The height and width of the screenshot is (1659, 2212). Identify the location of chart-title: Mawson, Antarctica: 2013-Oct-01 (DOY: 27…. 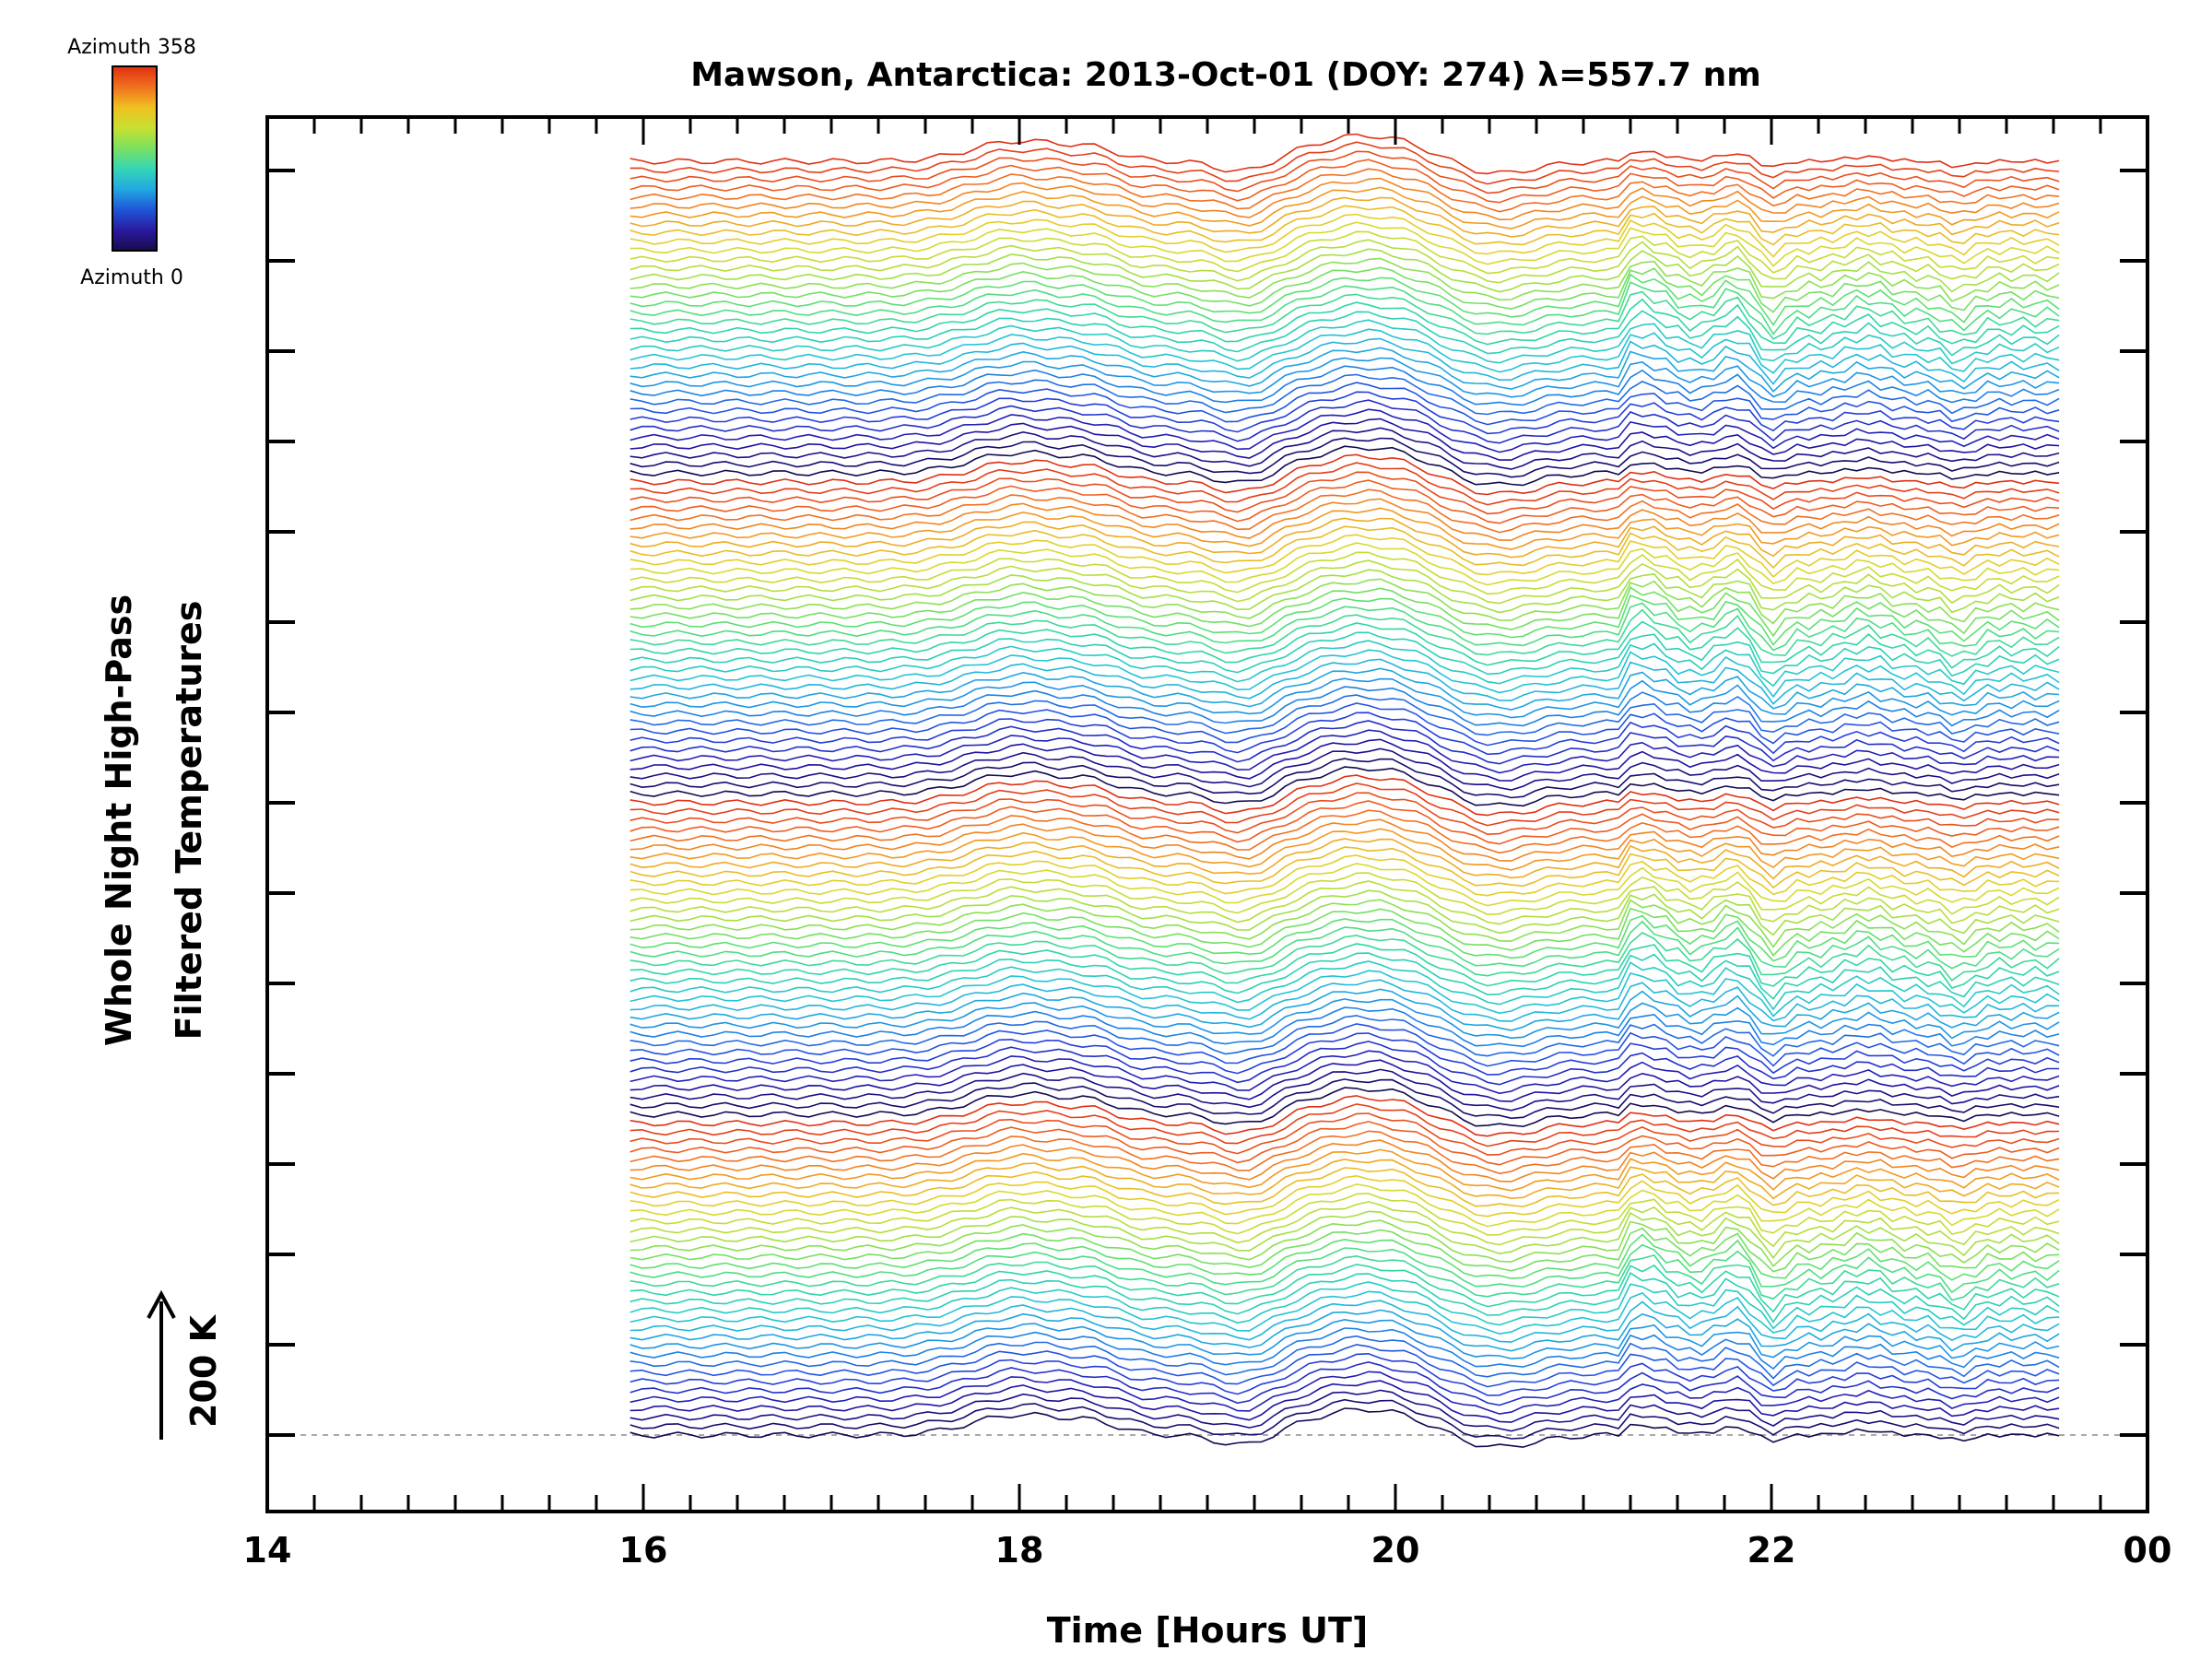
(1225, 75).